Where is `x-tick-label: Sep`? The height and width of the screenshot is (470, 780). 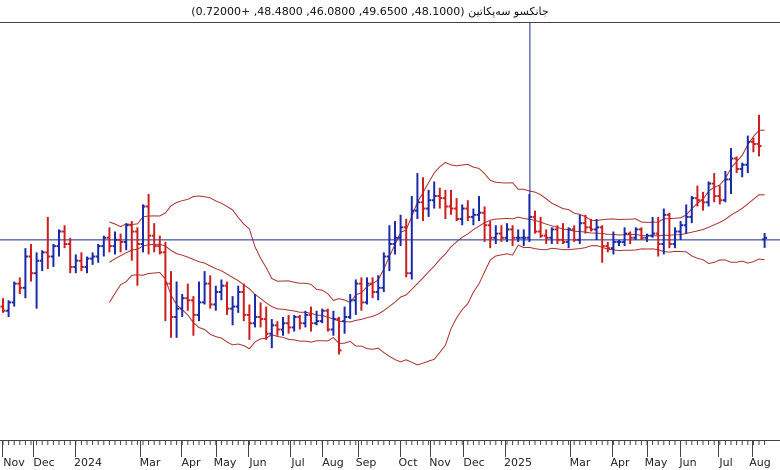 x-tick-label: Sep is located at coordinates (366, 462).